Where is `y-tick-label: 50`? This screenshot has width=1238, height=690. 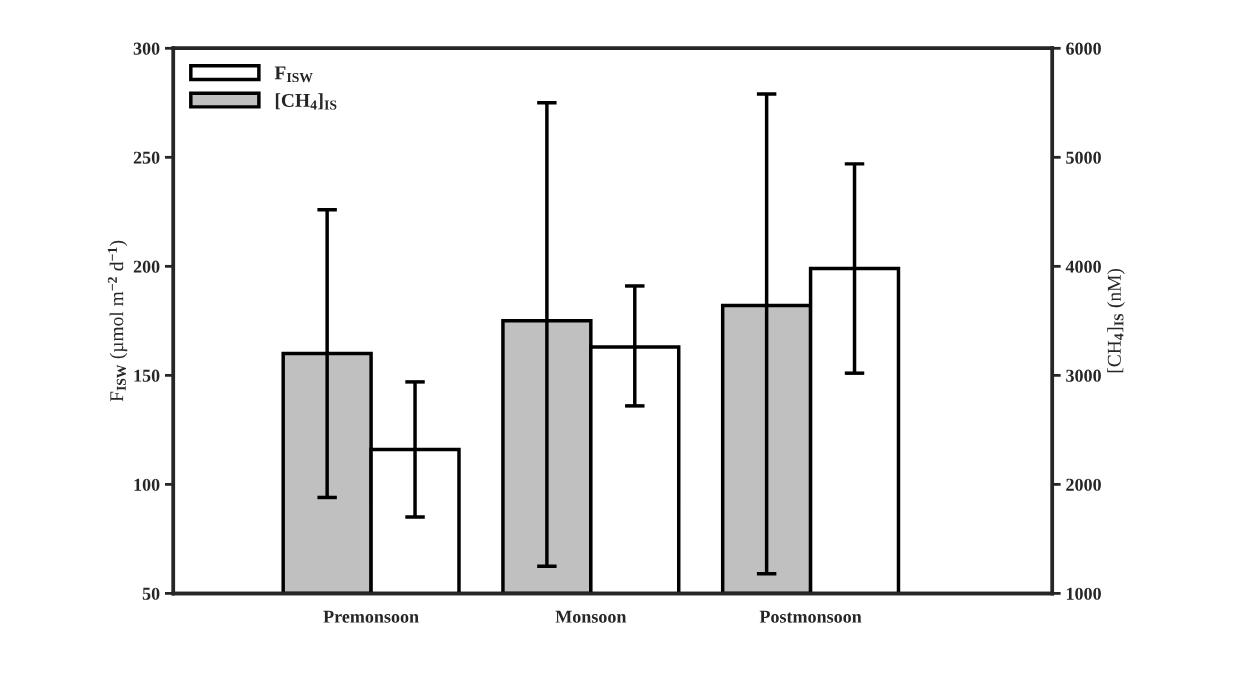 y-tick-label: 50 is located at coordinates (151, 593).